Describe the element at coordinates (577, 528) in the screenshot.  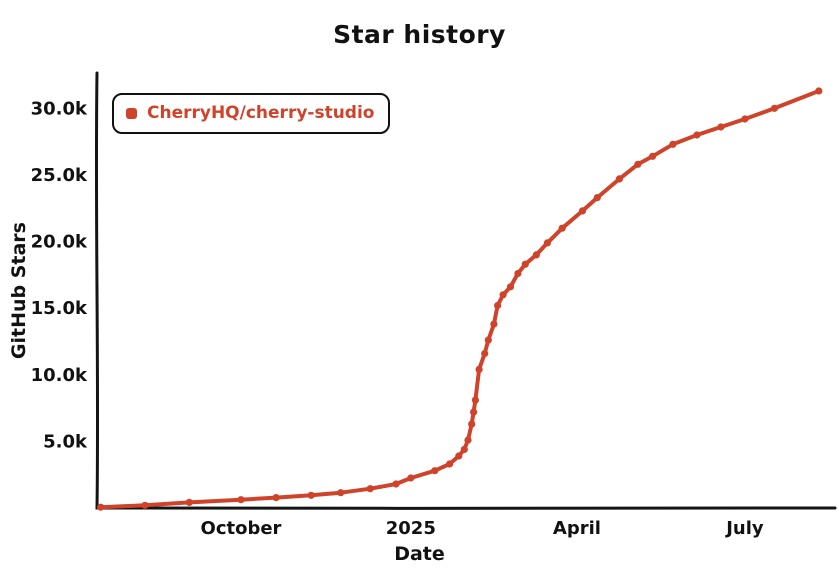
I see `x-tick-label-April: April` at that location.